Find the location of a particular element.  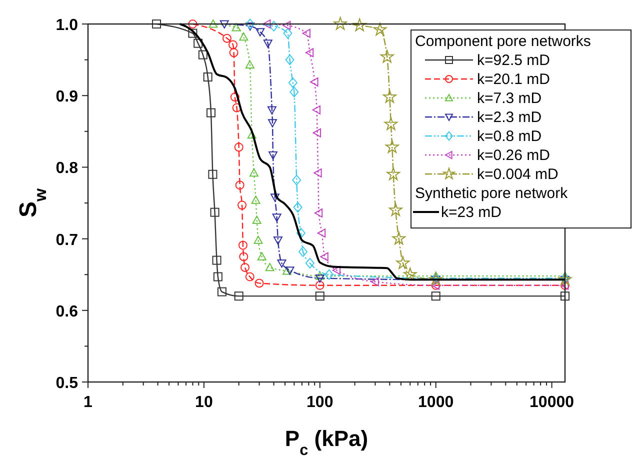

x-tick-label: 1 is located at coordinates (88, 402).